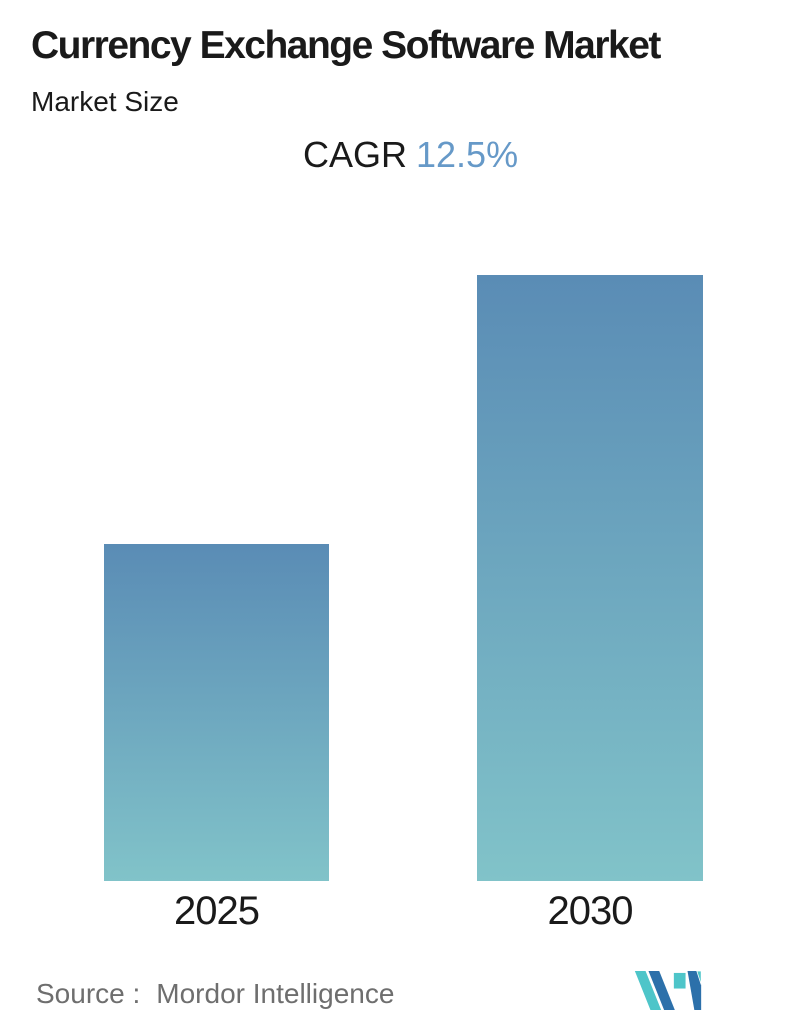 The height and width of the screenshot is (1034, 796). I want to click on logo-left-teal-stroke, so click(648, 990).